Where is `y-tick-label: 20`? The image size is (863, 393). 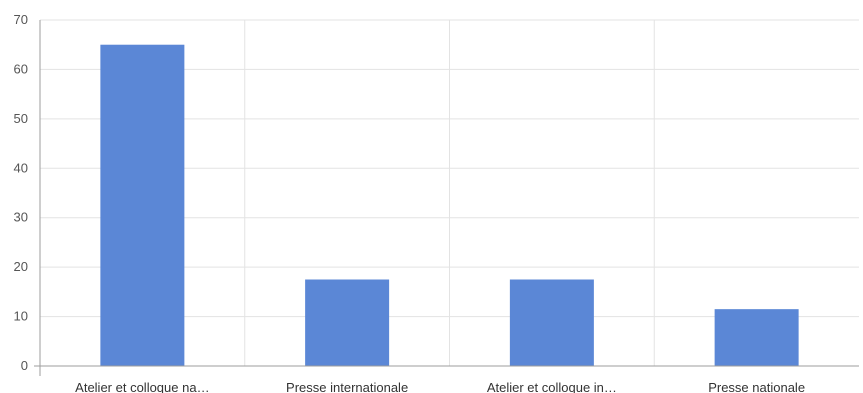 y-tick-label: 20 is located at coordinates (21, 266).